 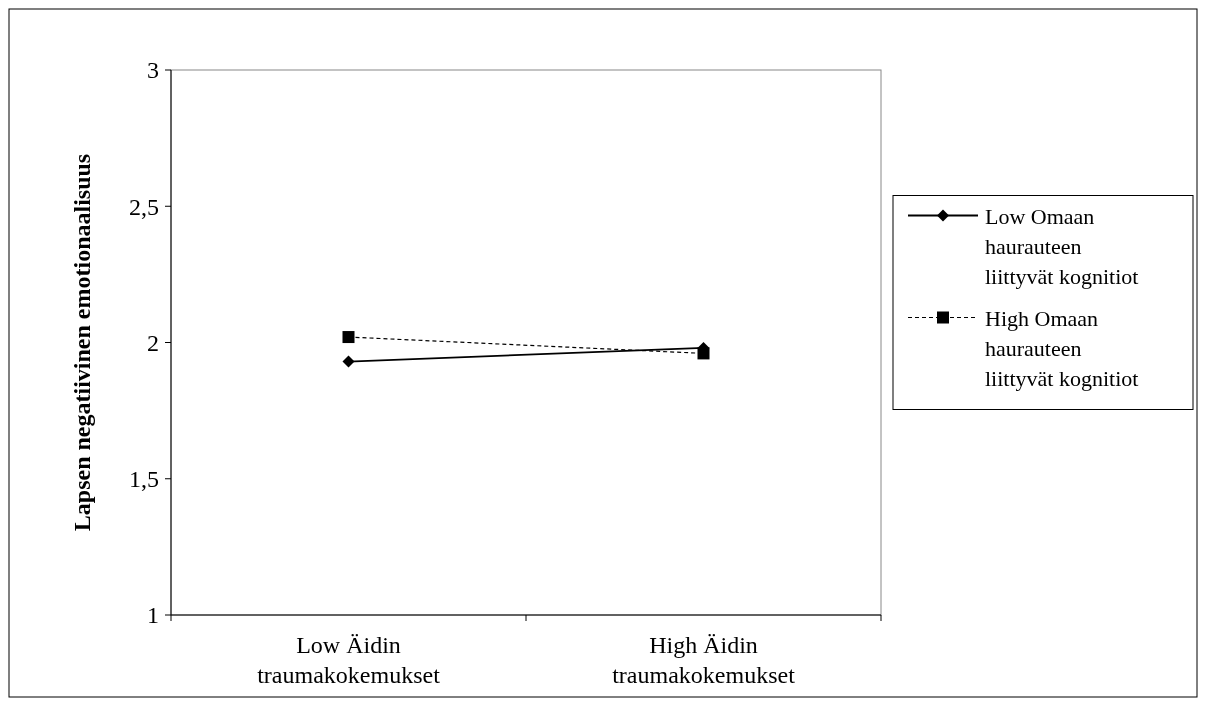 I want to click on y-tick-label: 1,5, so click(x=144, y=479).